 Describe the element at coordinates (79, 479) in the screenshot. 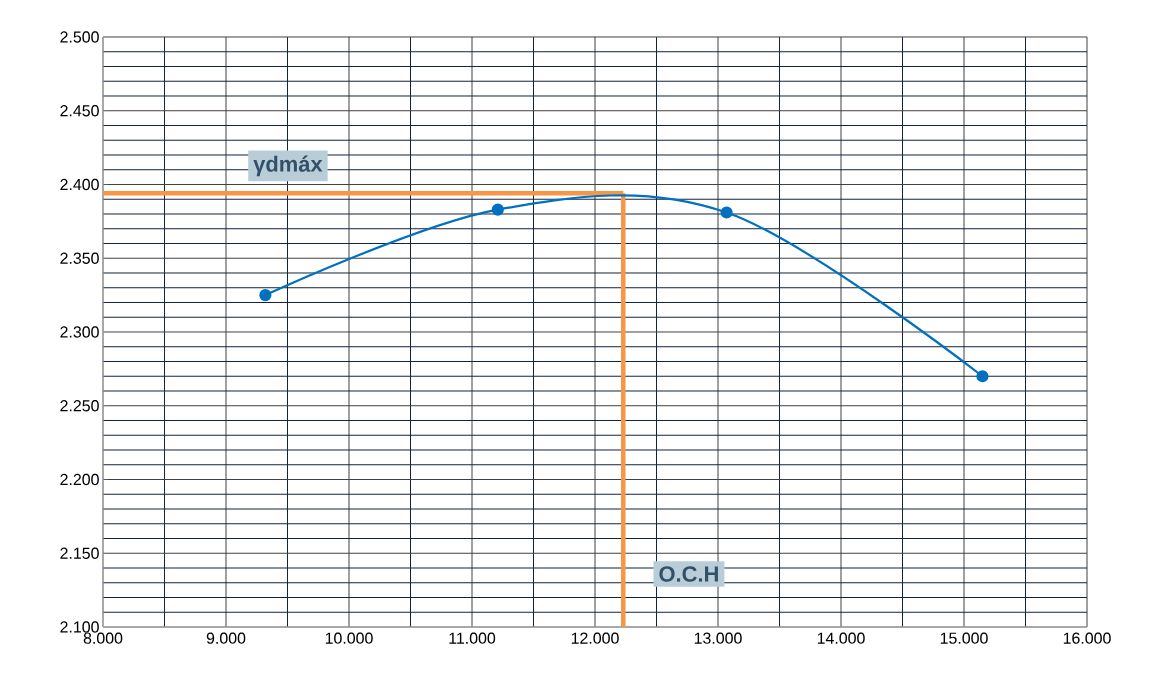

I see `y-tick-label: 2.200` at that location.